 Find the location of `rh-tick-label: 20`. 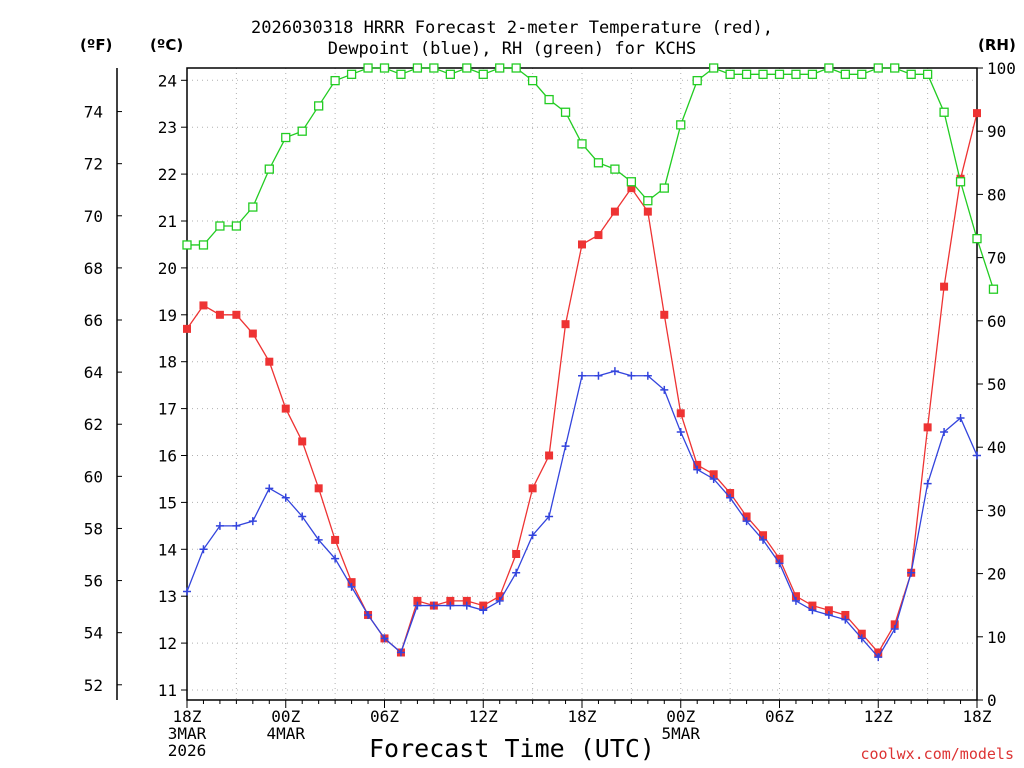

rh-tick-label: 20 is located at coordinates (996, 574).